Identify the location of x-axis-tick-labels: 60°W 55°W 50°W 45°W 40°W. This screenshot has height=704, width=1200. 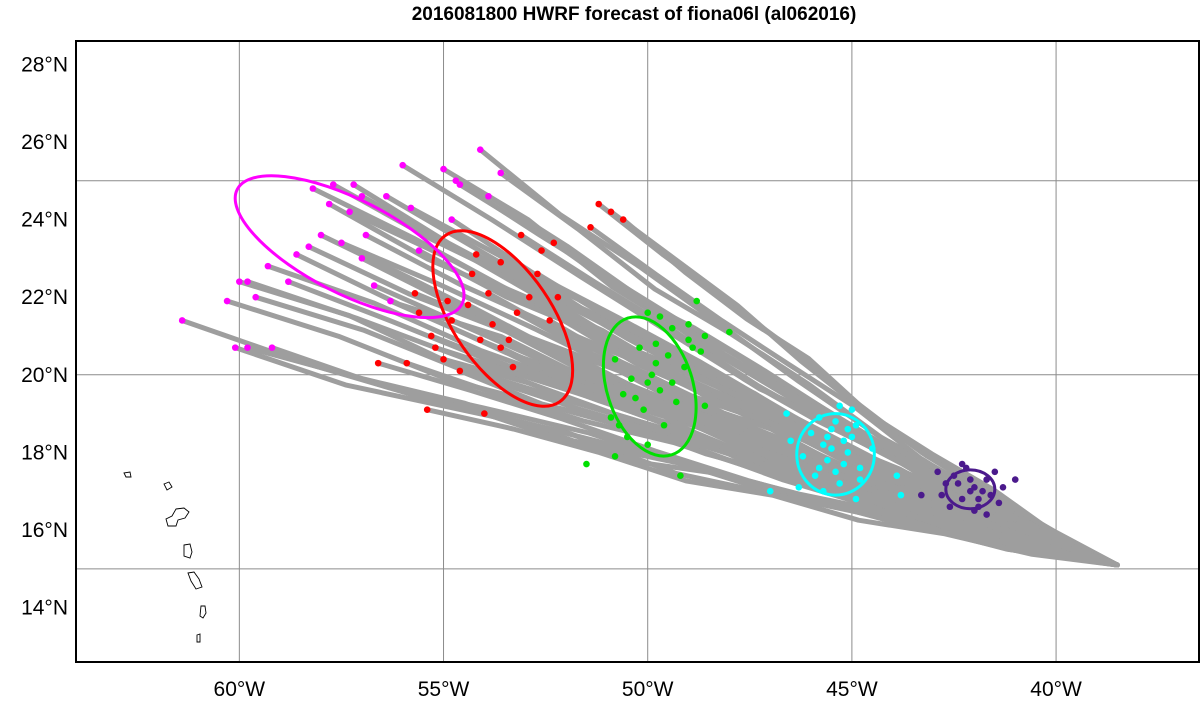
(648, 689).